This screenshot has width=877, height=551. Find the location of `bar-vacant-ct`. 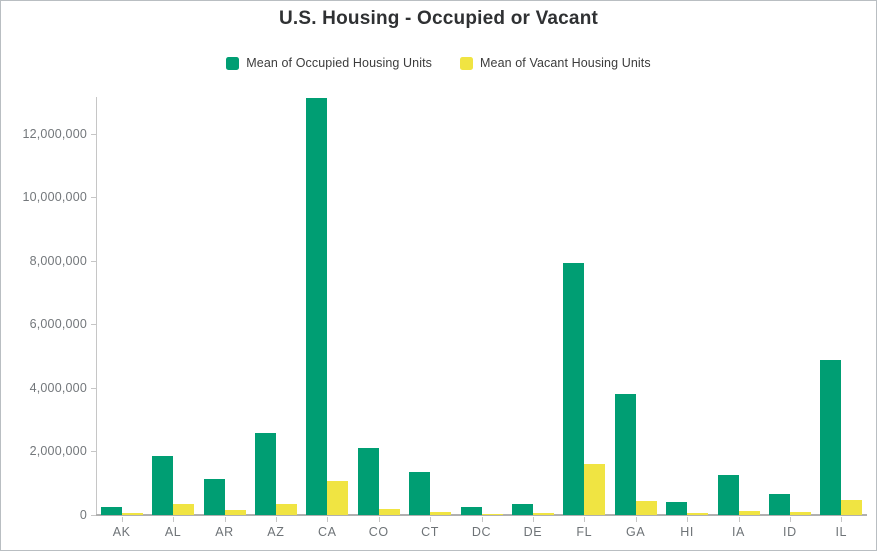

bar-vacant-ct is located at coordinates (441, 513).